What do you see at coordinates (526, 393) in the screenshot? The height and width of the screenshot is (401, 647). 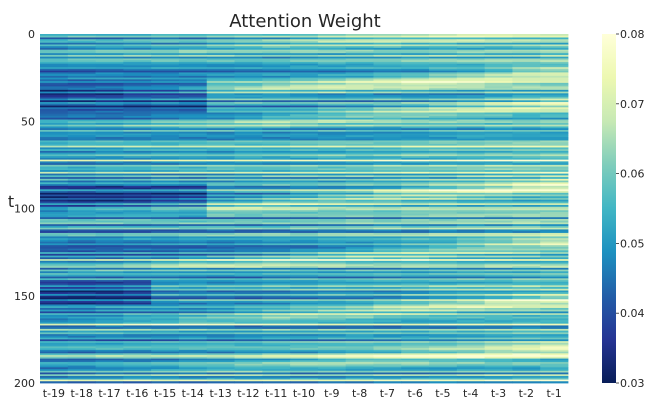 I see `x-tick-label: t-2` at bounding box center [526, 393].